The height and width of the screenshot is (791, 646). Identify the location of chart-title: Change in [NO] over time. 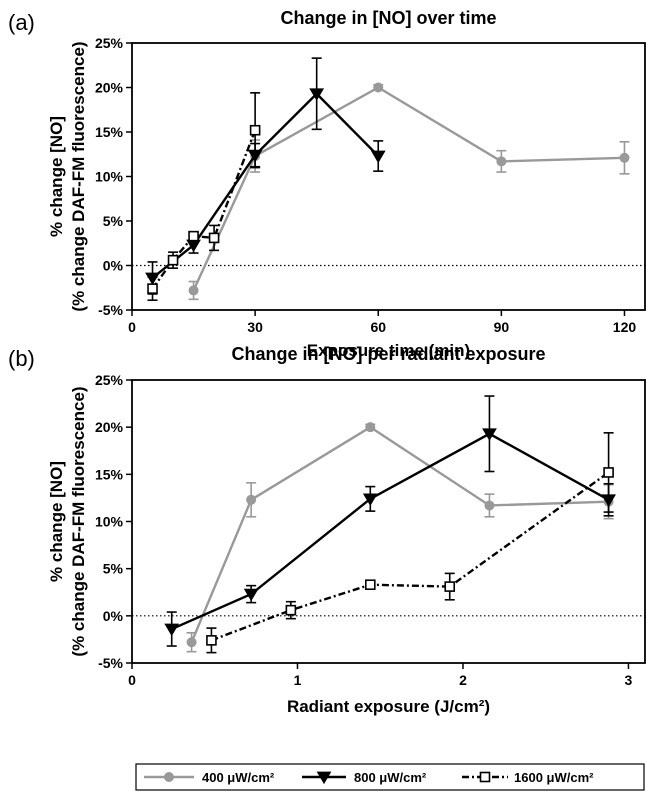
(388, 18).